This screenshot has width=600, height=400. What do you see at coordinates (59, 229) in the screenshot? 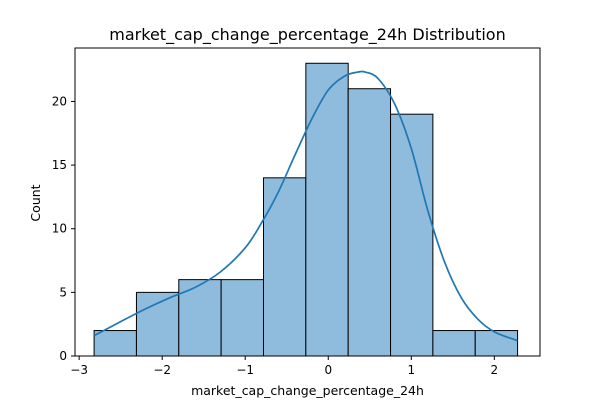
I see `y-tick-label: 10` at bounding box center [59, 229].